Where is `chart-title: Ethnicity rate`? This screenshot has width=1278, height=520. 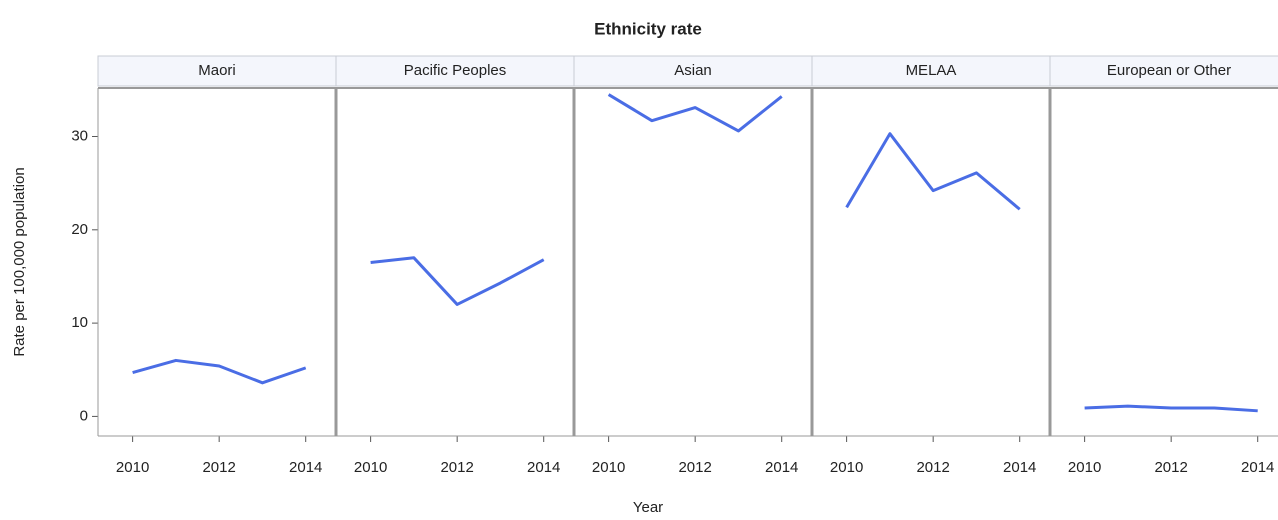
chart-title: Ethnicity rate is located at coordinates (648, 28).